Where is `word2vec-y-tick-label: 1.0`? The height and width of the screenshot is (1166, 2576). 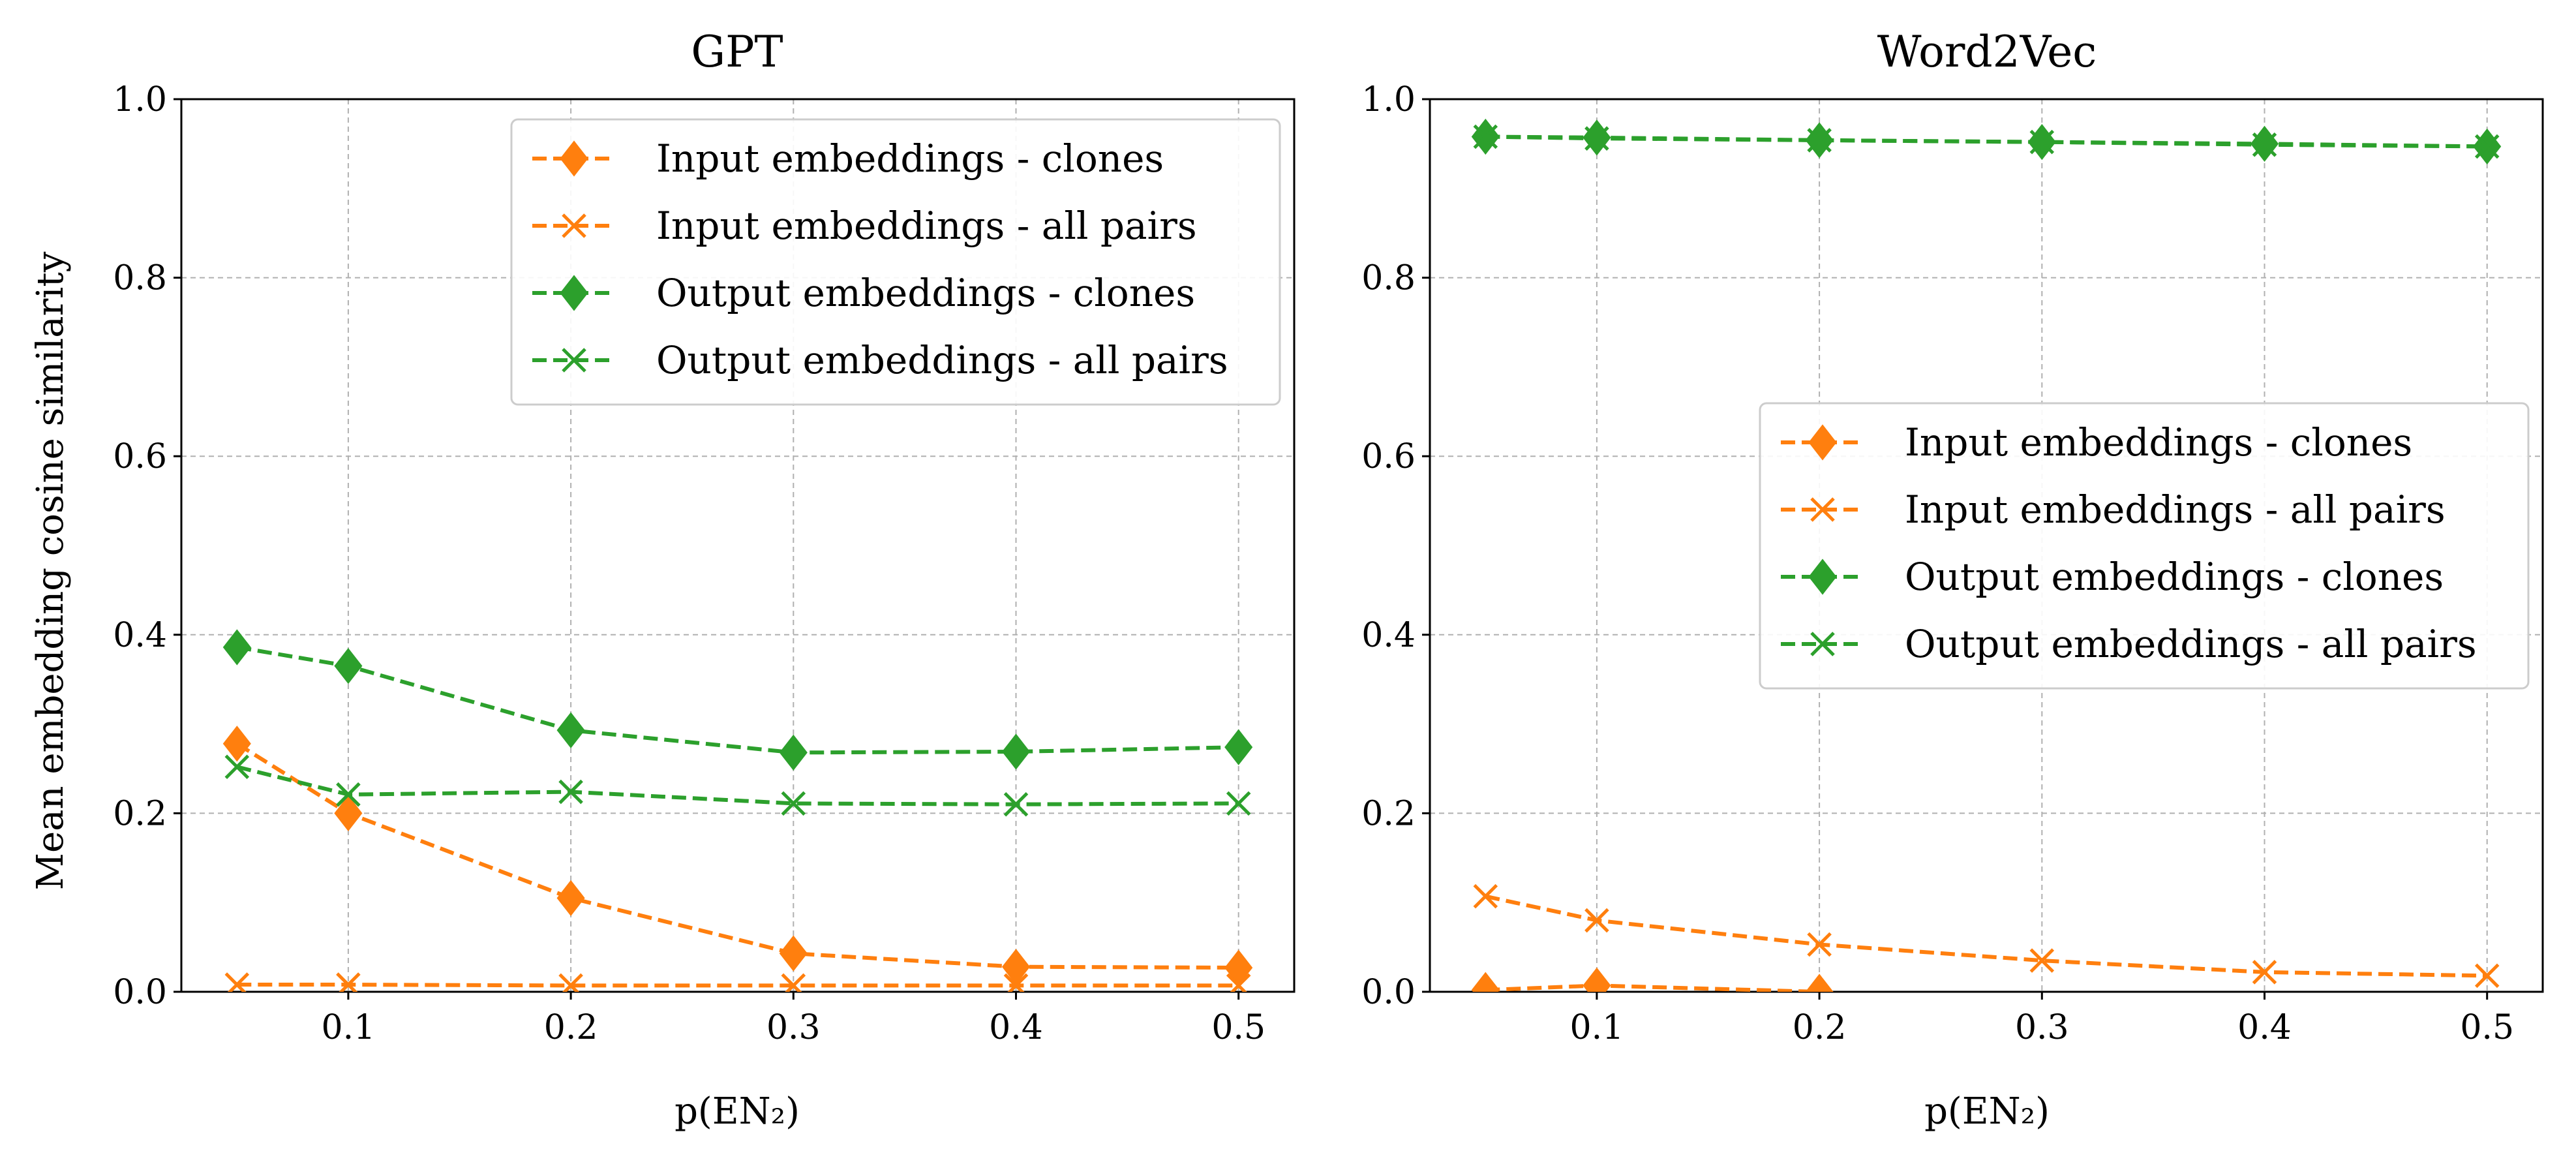 word2vec-y-tick-label: 1.0 is located at coordinates (1389, 99).